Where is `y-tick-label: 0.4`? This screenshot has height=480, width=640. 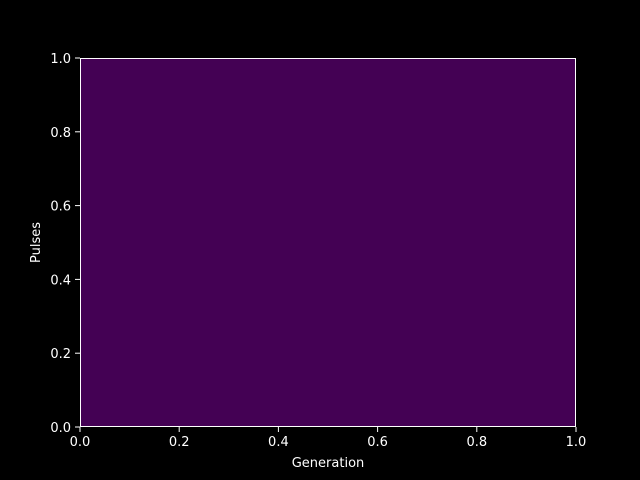
y-tick-label: 0.4 is located at coordinates (60, 280).